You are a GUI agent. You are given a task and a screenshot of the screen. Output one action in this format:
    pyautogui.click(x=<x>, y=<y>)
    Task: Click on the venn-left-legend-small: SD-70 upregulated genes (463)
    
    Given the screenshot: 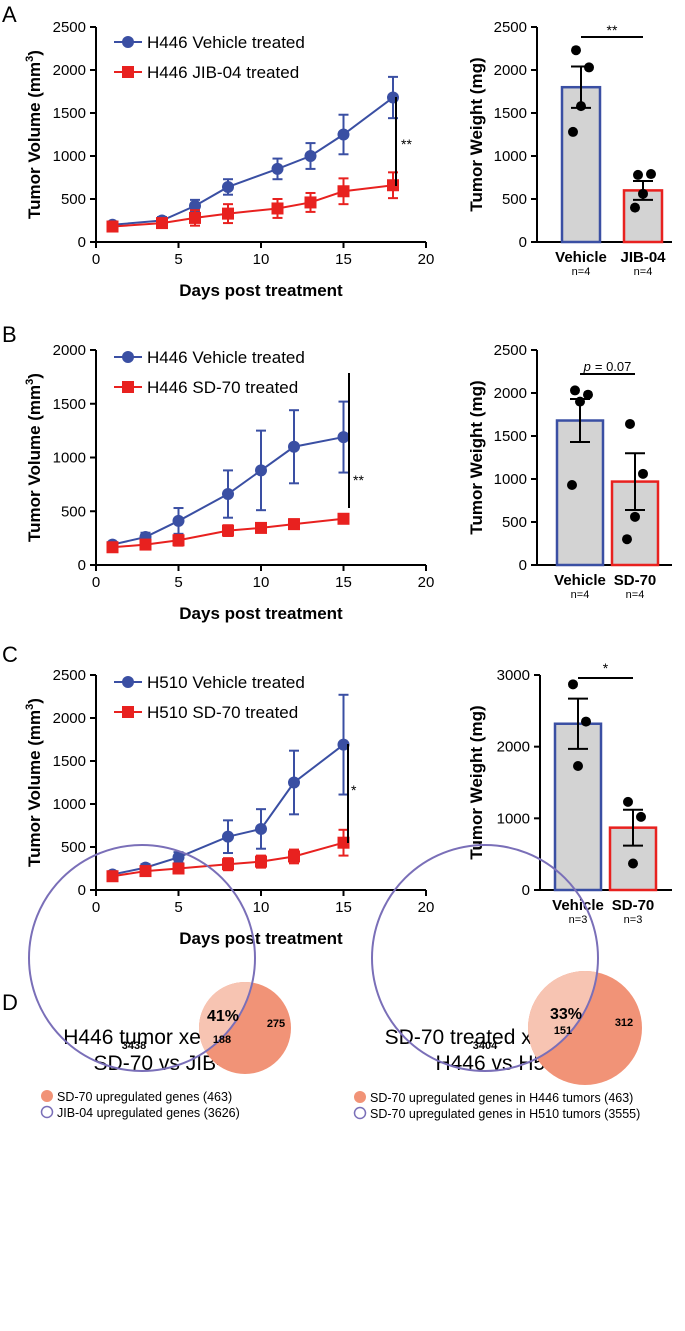 What is the action you would take?
    pyautogui.click(x=144, y=1097)
    